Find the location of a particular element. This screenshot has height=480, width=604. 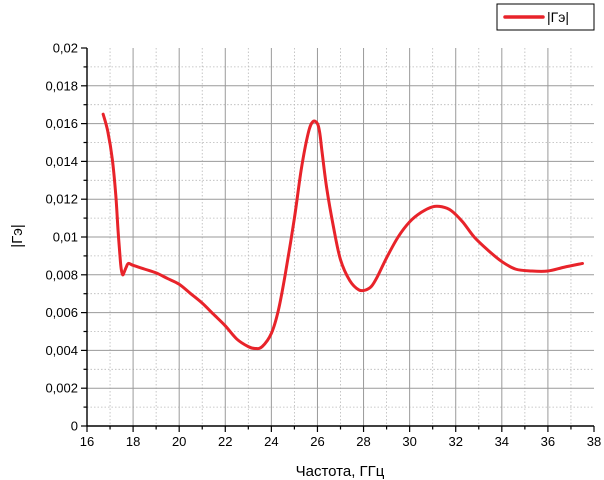

x-tick-label: 26 is located at coordinates (317, 441).